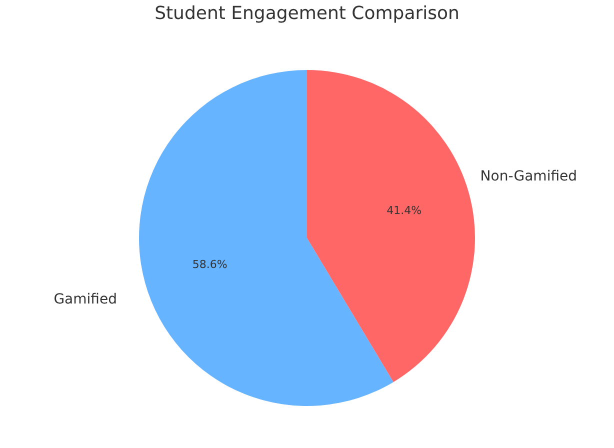 Image resolution: width=614 pixels, height=448 pixels. What do you see at coordinates (85, 299) in the screenshot?
I see `slice-label: Gamified` at bounding box center [85, 299].